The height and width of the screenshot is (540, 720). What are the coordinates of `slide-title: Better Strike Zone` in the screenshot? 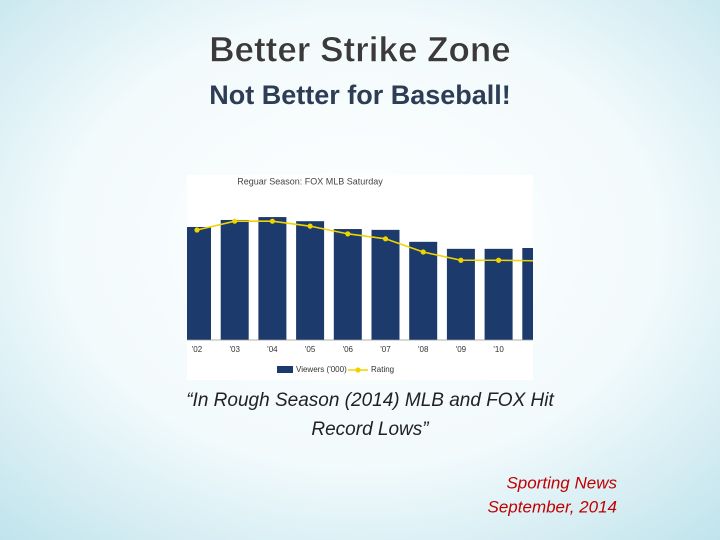 It's located at (359, 49).